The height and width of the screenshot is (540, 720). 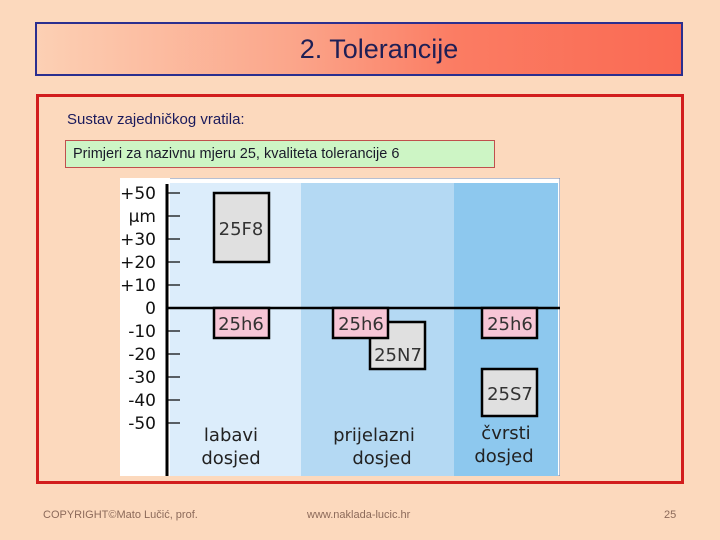 What do you see at coordinates (142, 217) in the screenshot?
I see `scale-label: µm` at bounding box center [142, 217].